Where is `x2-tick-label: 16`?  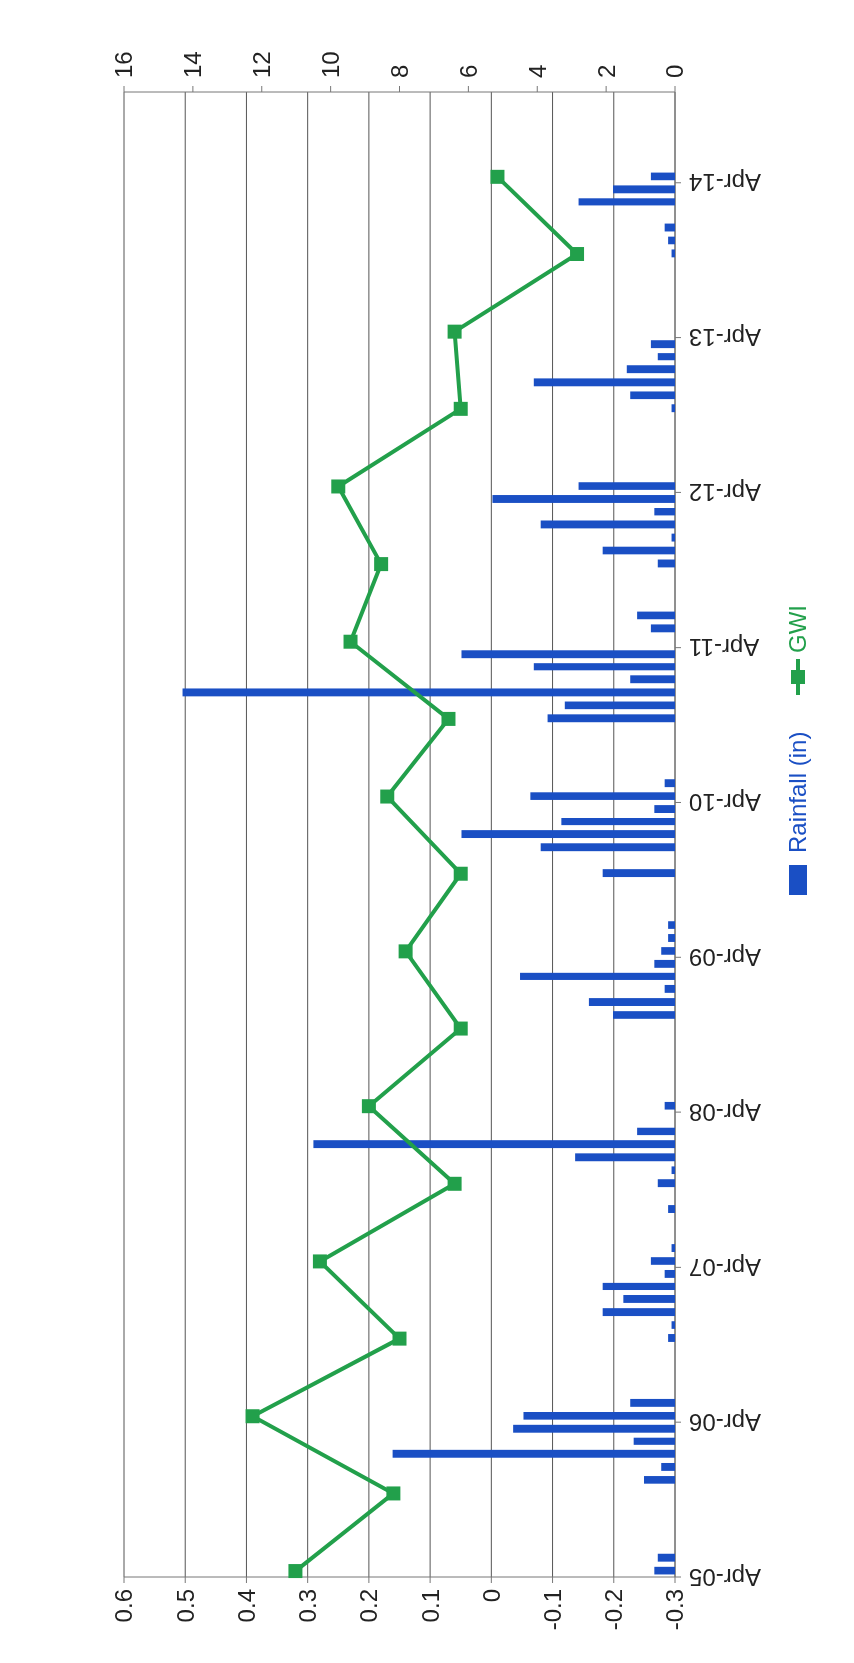 x2-tick-label: 16 is located at coordinates (124, 64).